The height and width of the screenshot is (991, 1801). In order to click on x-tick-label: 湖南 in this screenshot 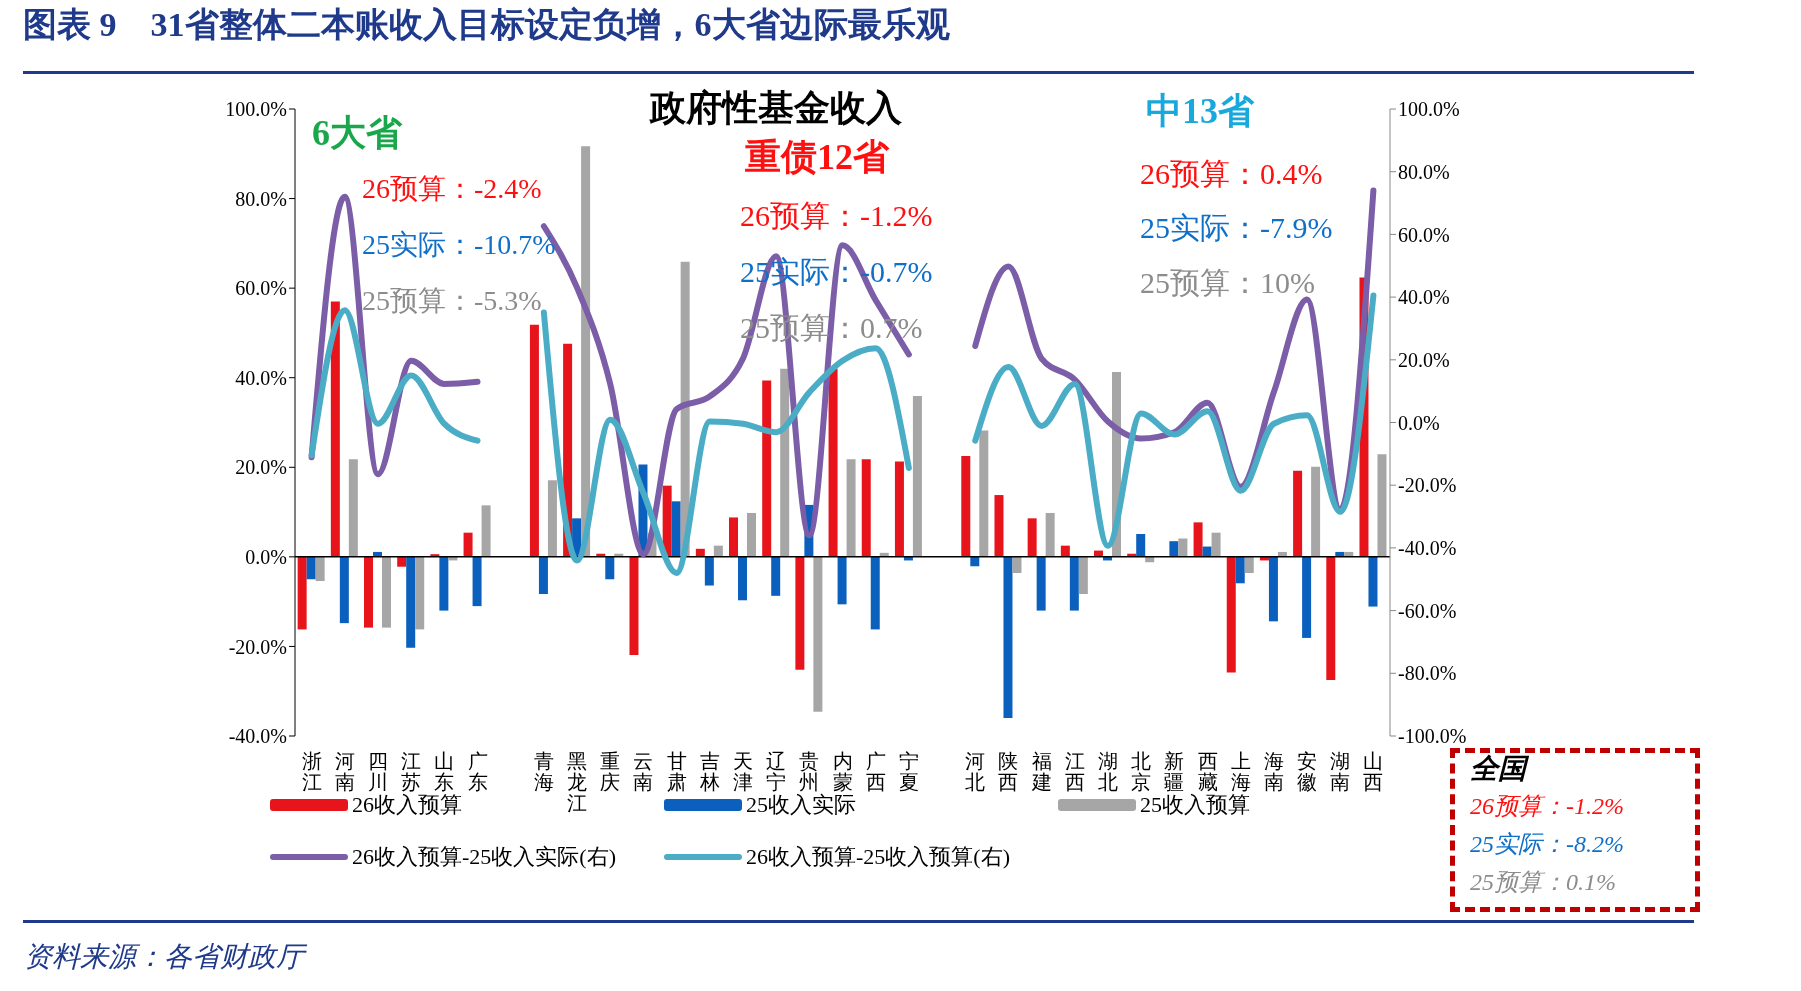, I will do `click(1340, 771)`.